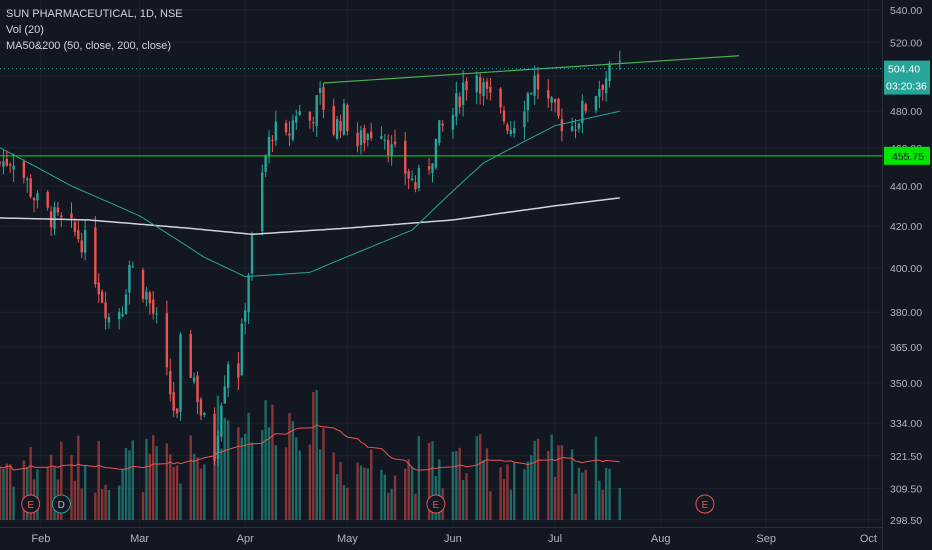  Describe the element at coordinates (906, 313) in the screenshot. I see `y-tick-label: 380.00` at that location.